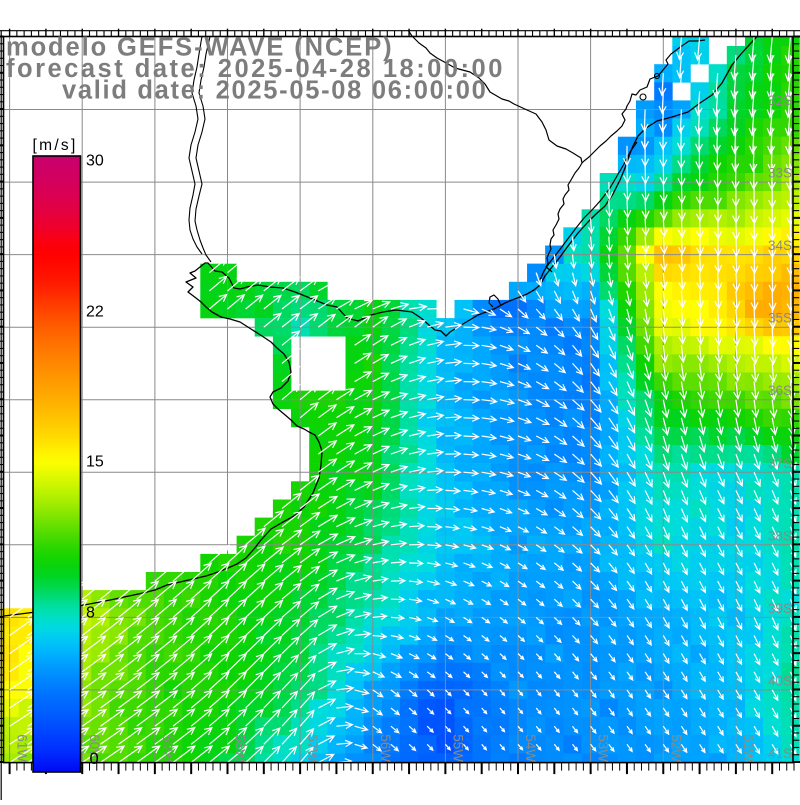 This screenshot has height=805, width=800. I want to click on svg-text: 22, so click(95, 312).